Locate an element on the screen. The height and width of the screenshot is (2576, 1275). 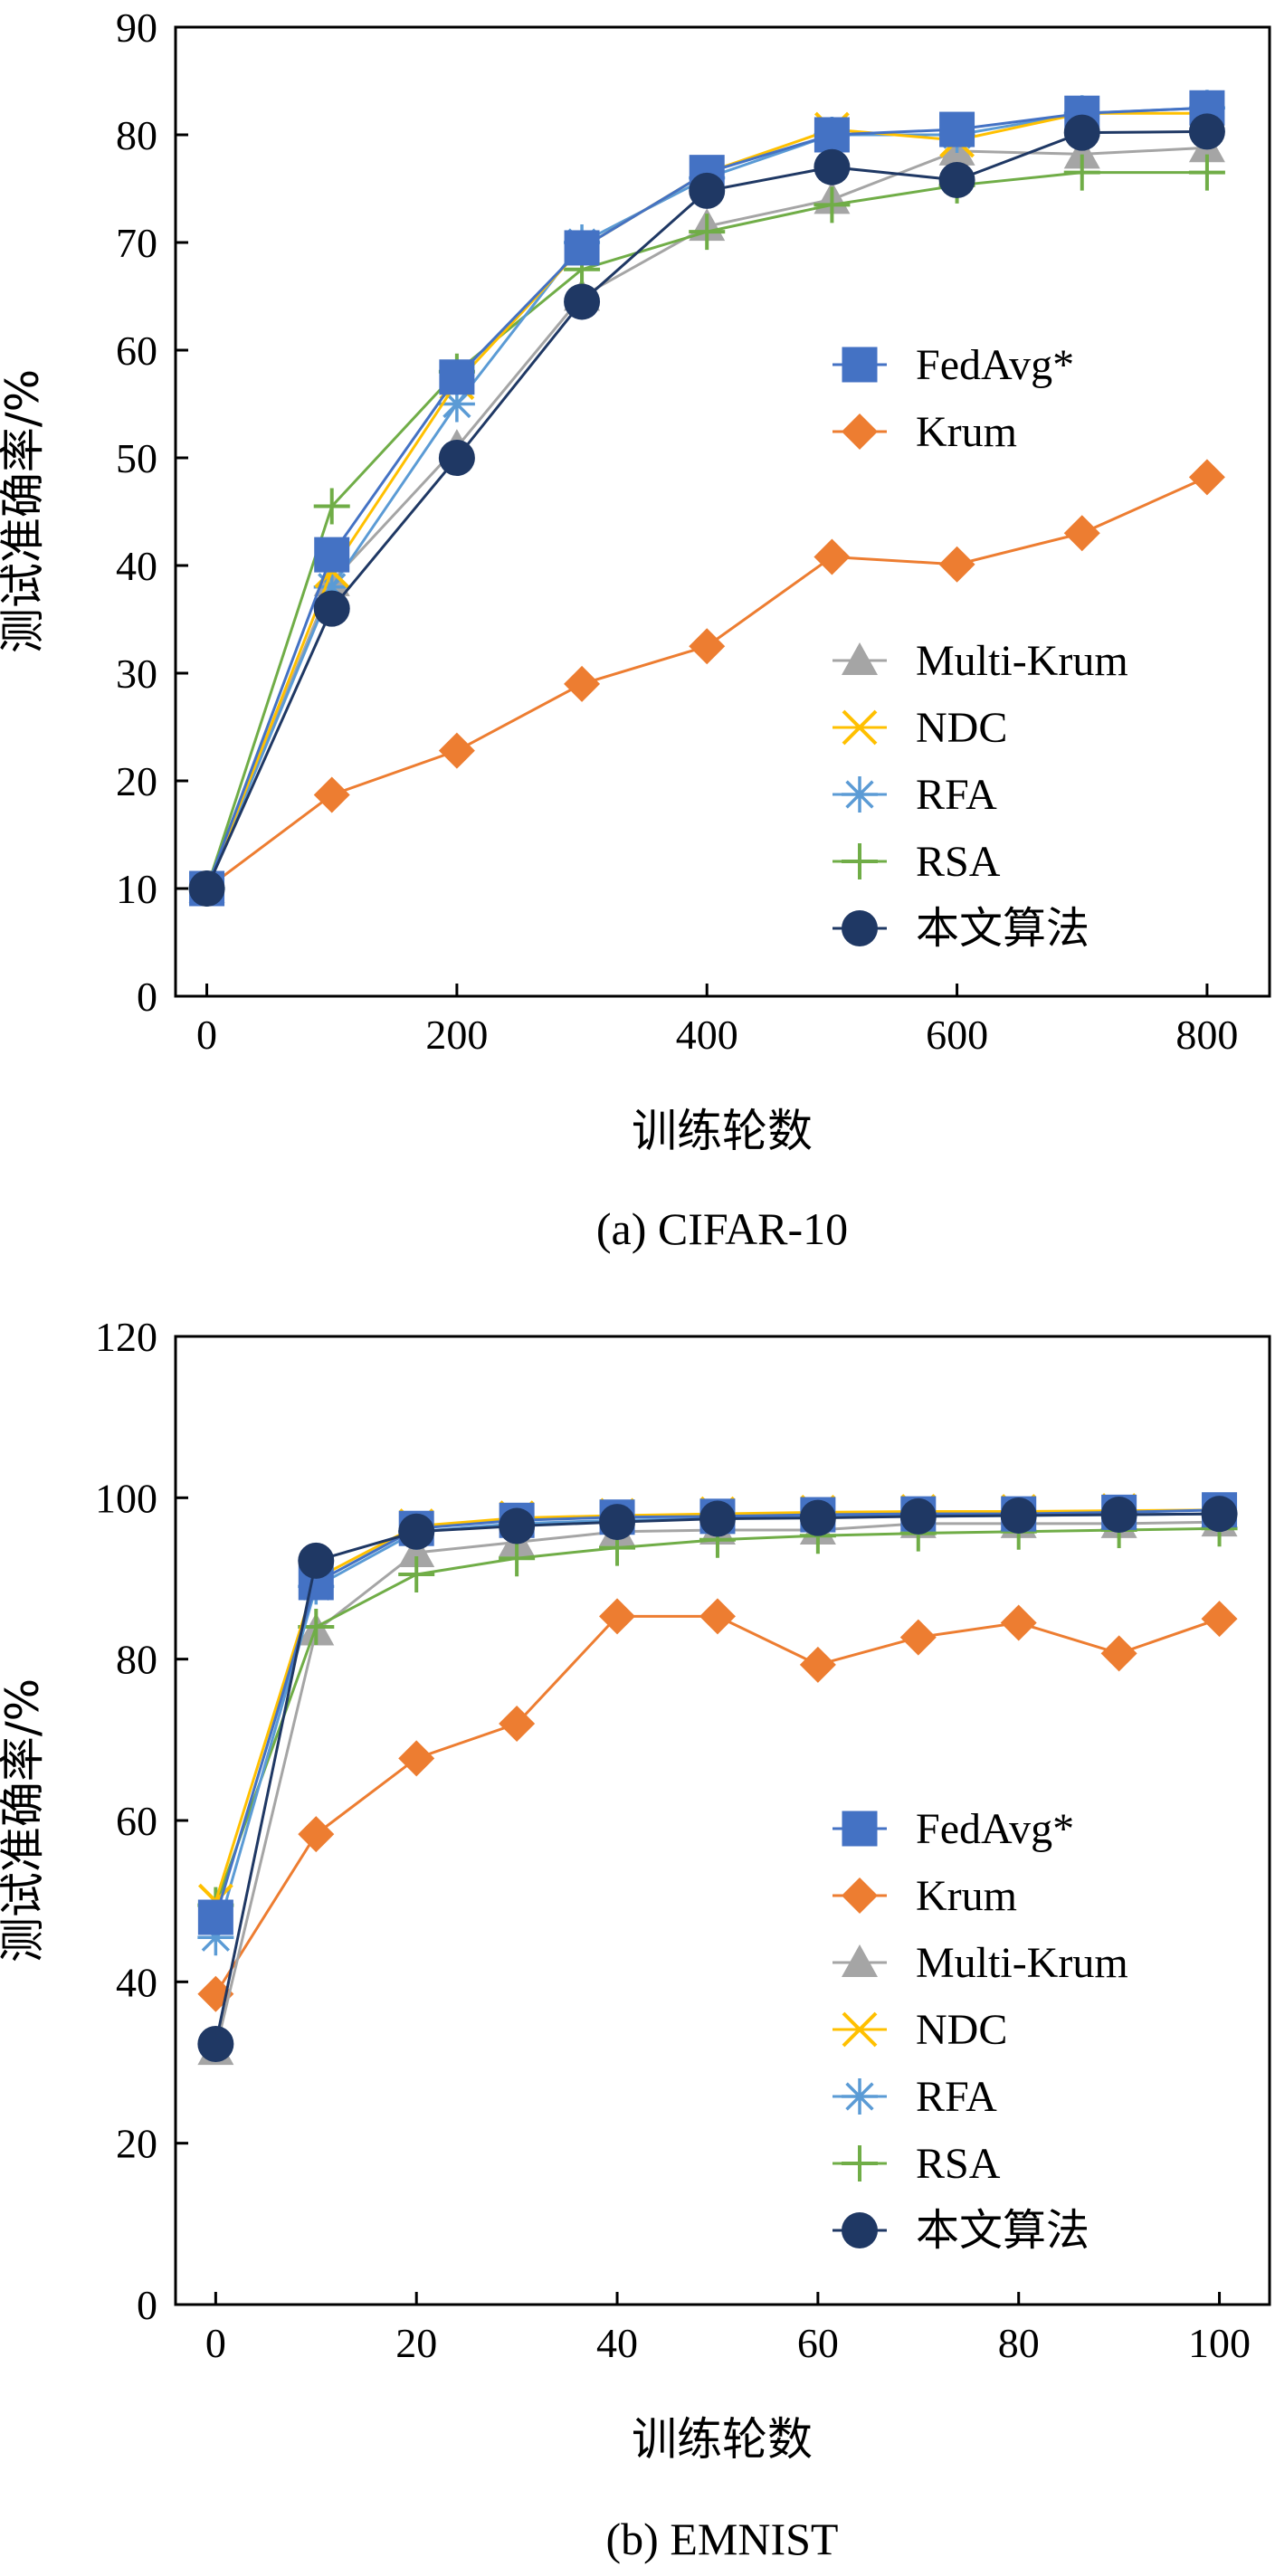
cifar-legend-label-fedavg: FedAvg* is located at coordinates (995, 365).